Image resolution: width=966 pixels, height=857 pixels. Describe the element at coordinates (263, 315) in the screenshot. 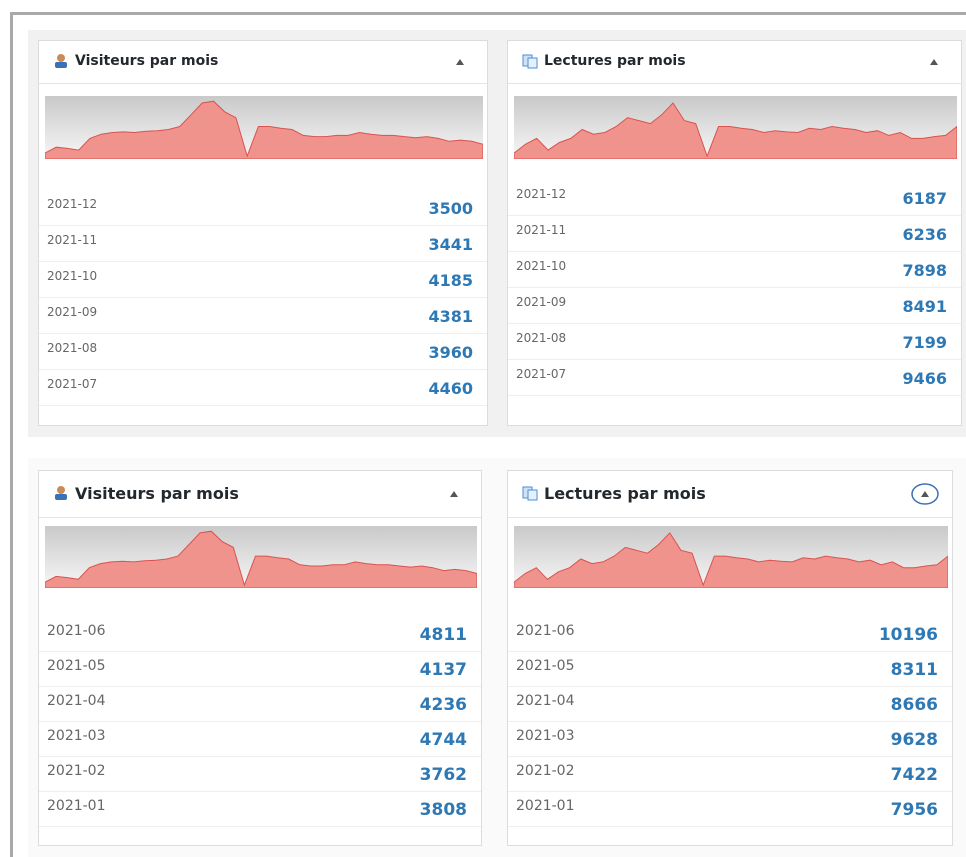

I see `table-row: 2021-09 4381` at that location.